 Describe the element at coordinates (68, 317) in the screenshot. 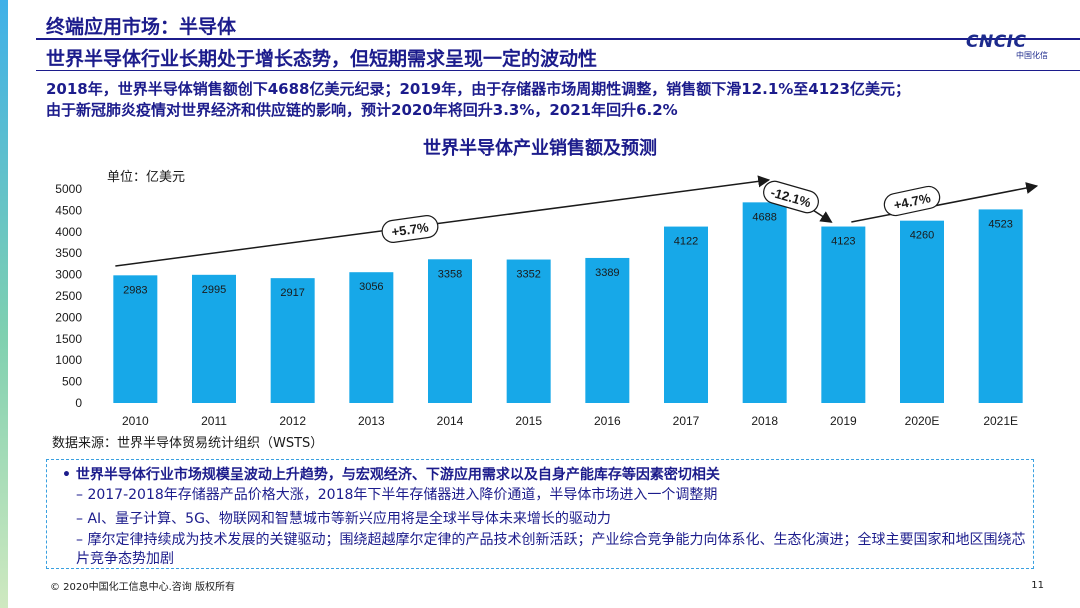

I see `y-tick-label: 2000` at that location.